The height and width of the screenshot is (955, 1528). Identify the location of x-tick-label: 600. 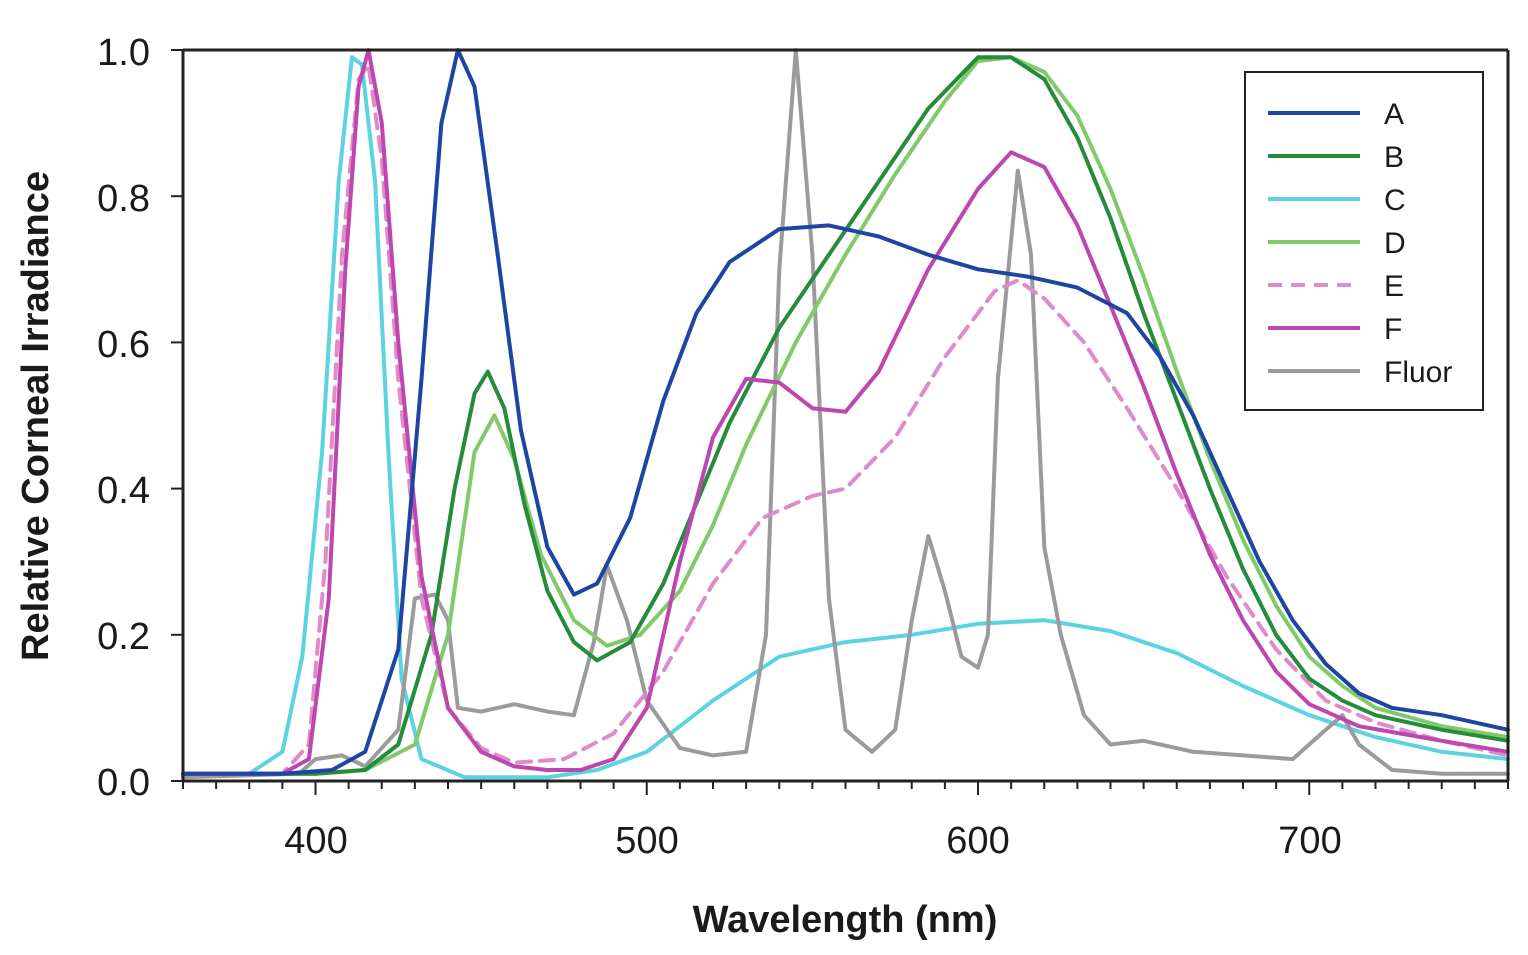
(977, 841).